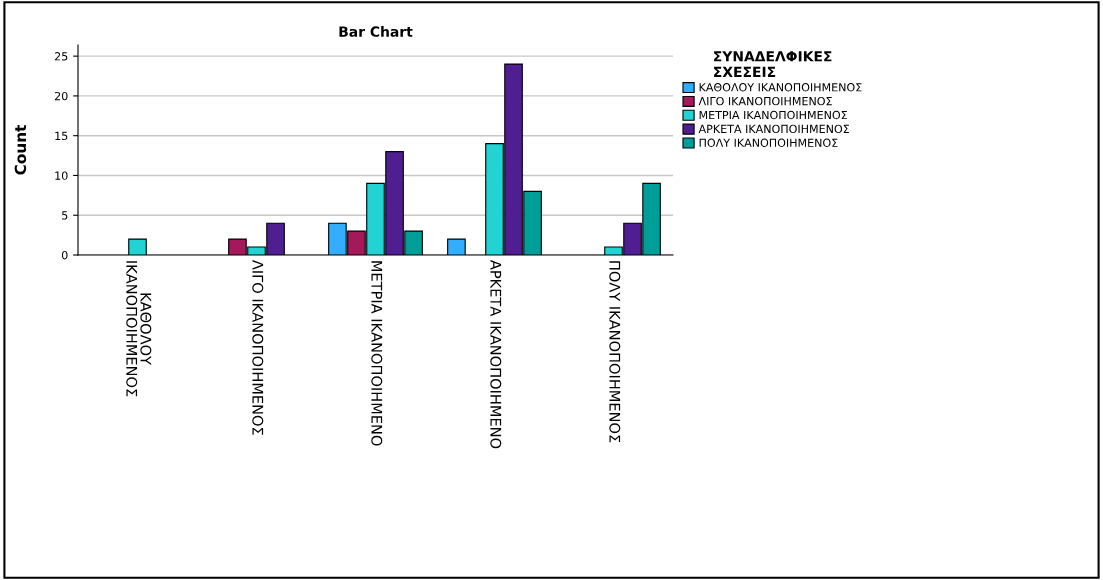 The image size is (1103, 580). What do you see at coordinates (64, 255) in the screenshot?
I see `y-tick-label: 0` at bounding box center [64, 255].